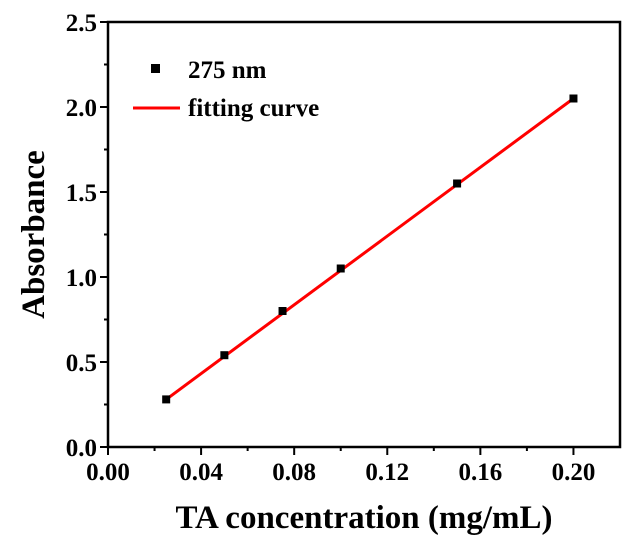 This screenshot has width=629, height=535. Describe the element at coordinates (81, 193) in the screenshot. I see `y-tick-label: 1.5` at that location.